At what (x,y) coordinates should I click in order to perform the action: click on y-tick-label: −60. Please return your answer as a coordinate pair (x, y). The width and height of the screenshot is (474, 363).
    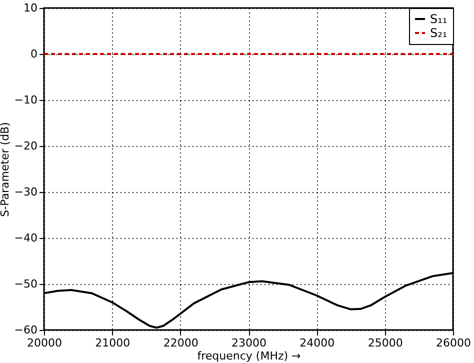
    Looking at the image, I should click on (26, 330).